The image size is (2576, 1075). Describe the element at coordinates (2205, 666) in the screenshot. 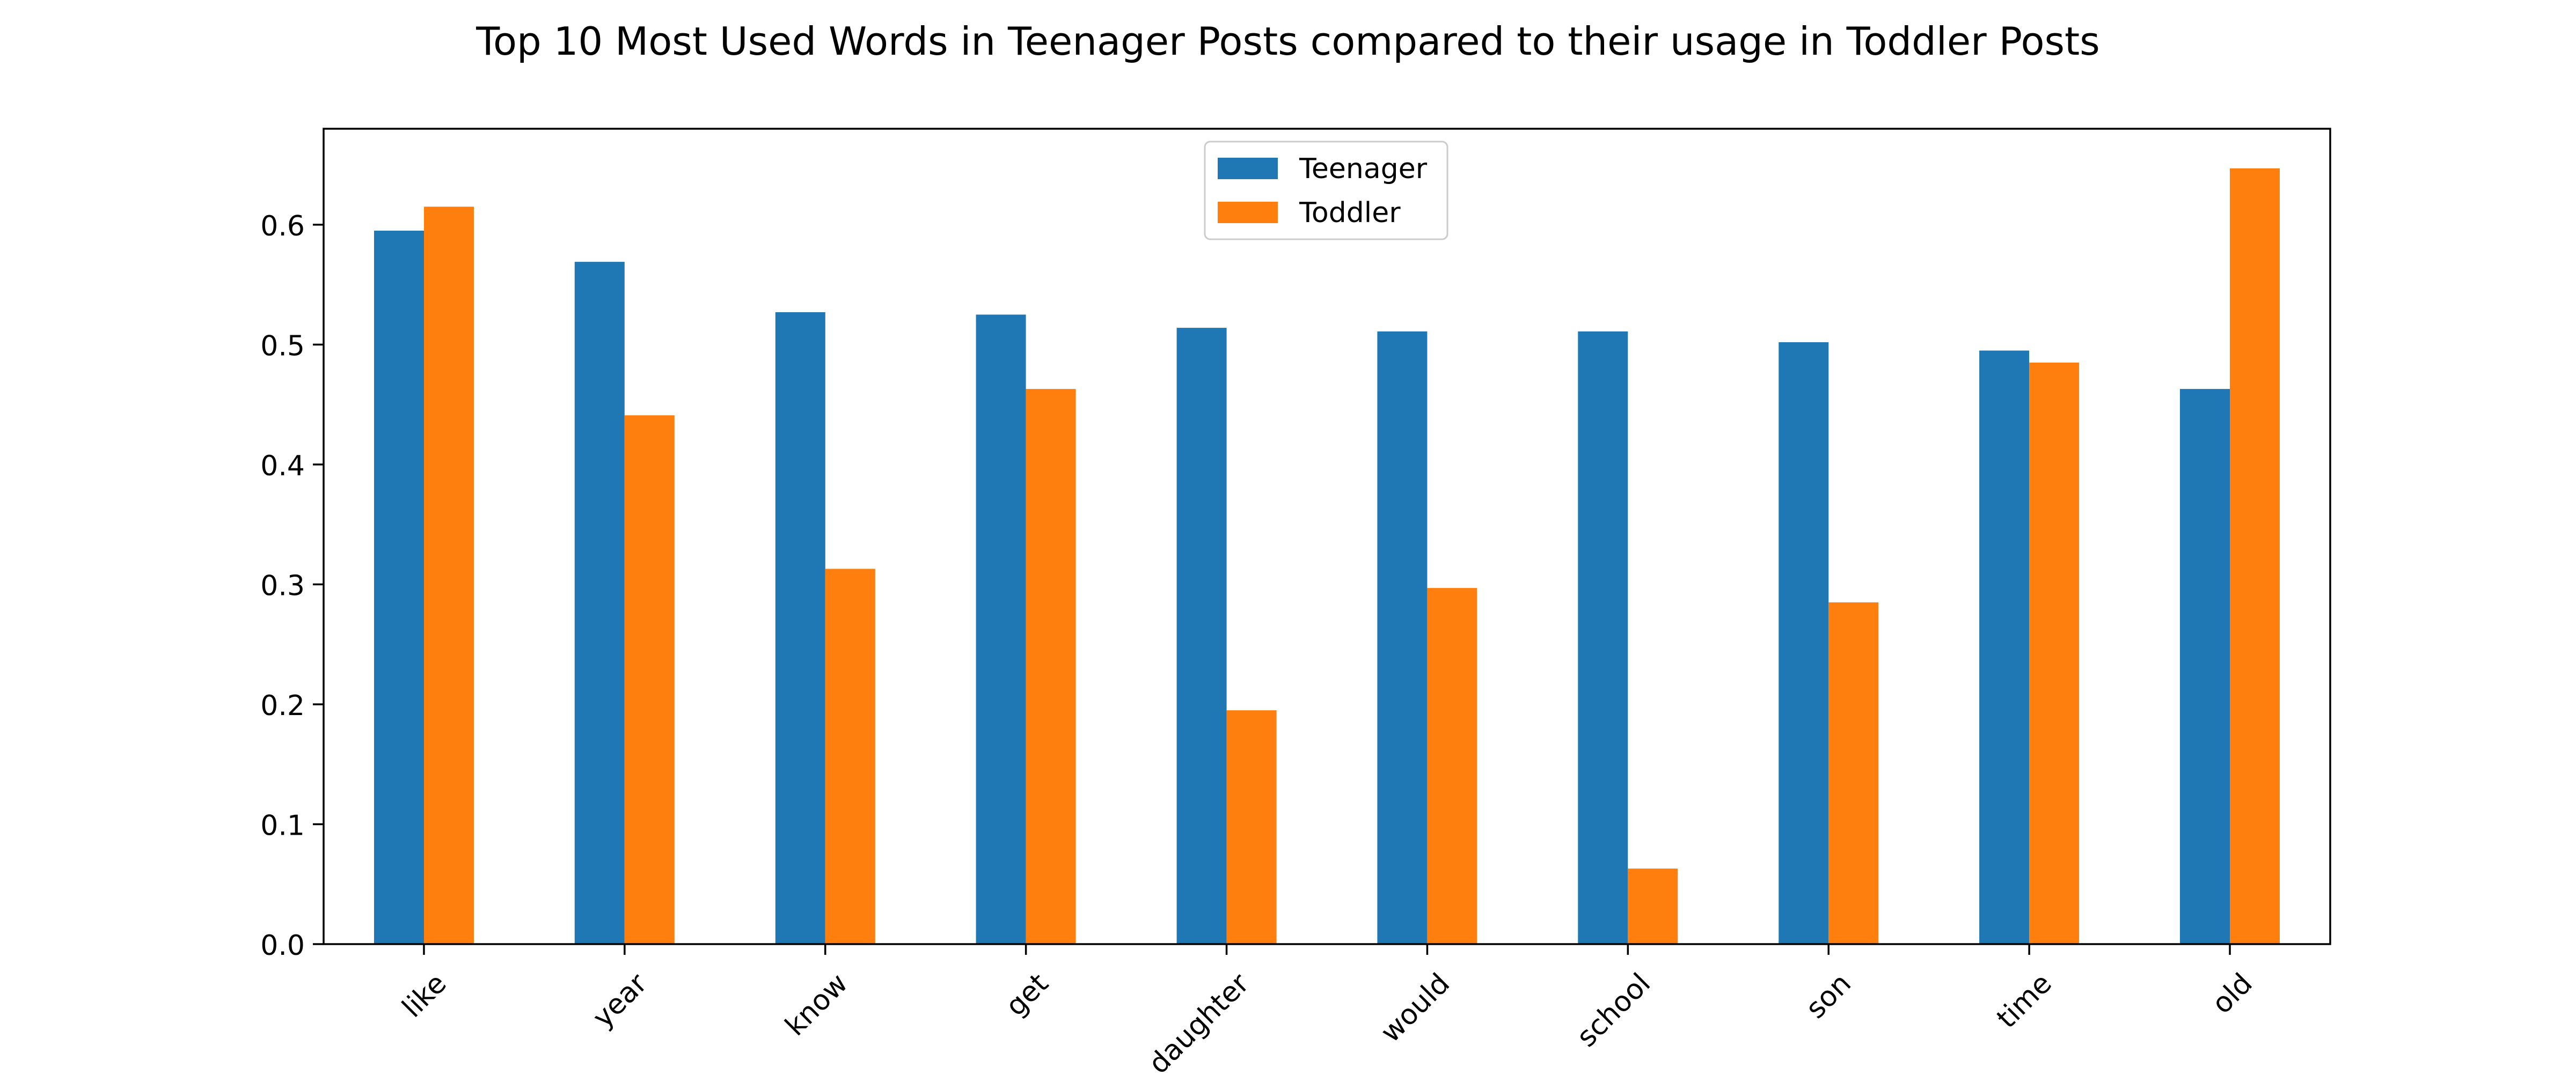

I see `bar-teenager-old` at that location.